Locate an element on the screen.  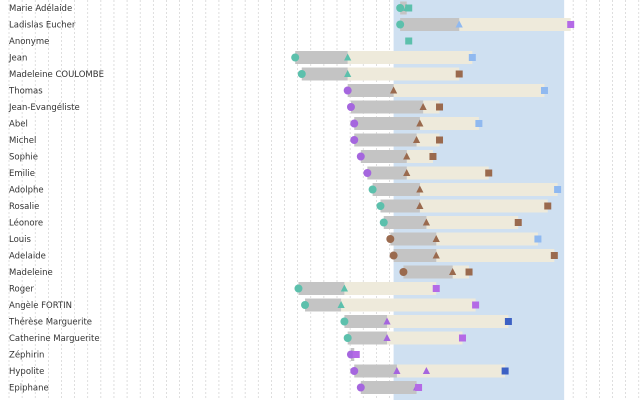
row-label: Zéphirin is located at coordinates (26, 355).